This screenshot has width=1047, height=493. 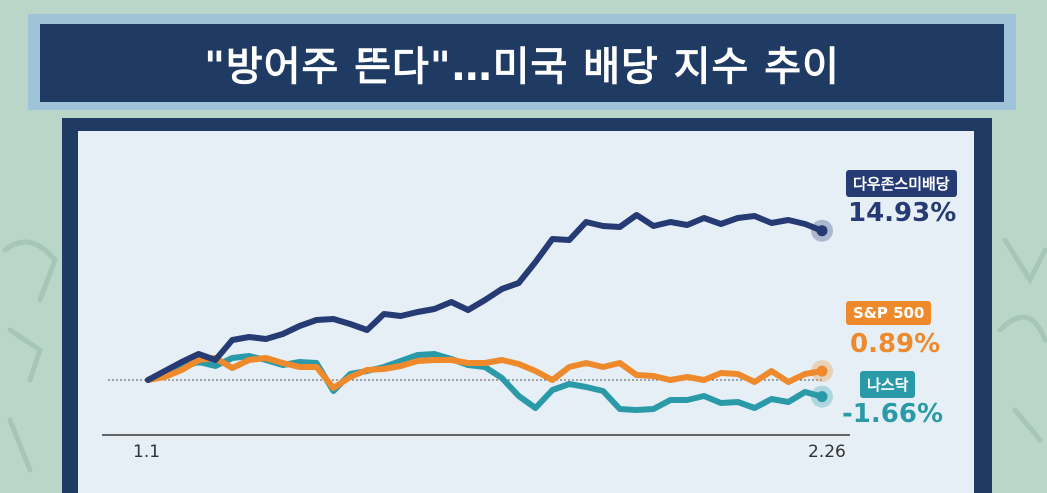 What do you see at coordinates (889, 313) in the screenshot?
I see `series-tag-sp500: S&P 500` at bounding box center [889, 313].